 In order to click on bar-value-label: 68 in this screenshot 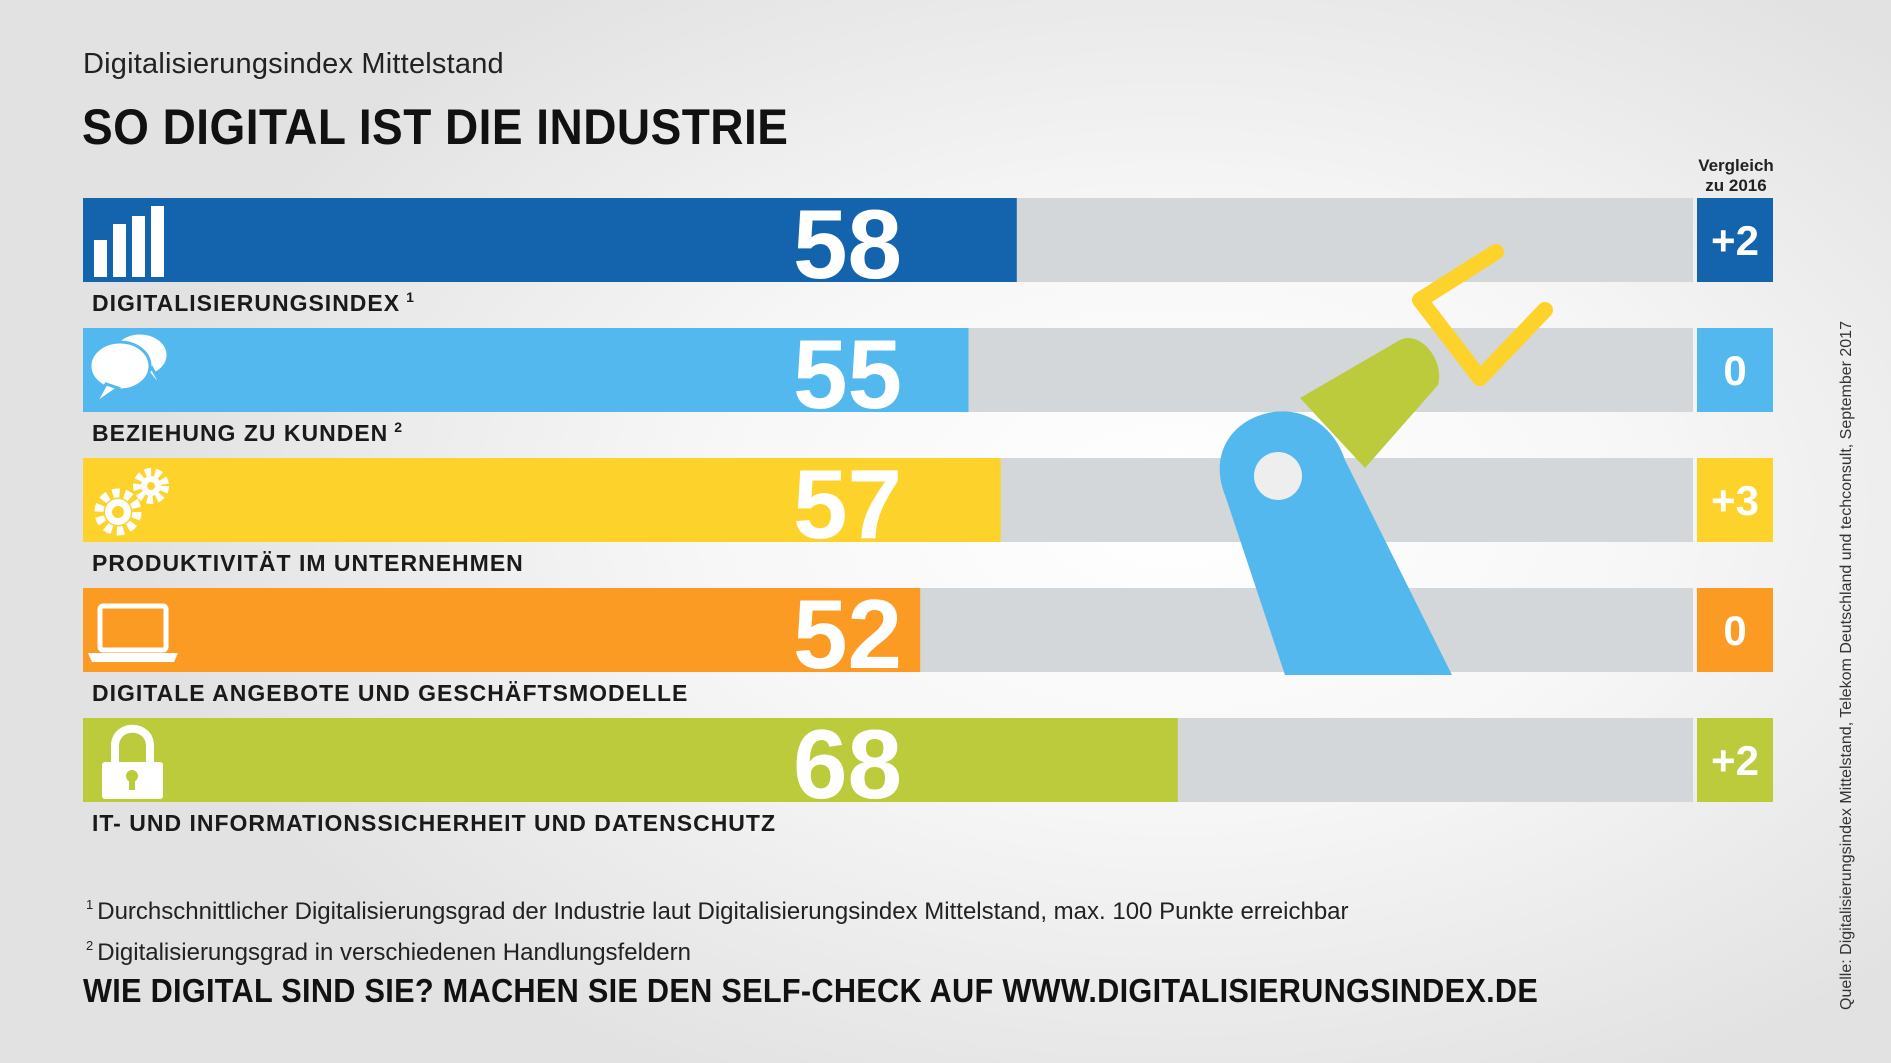, I will do `click(847, 764)`.